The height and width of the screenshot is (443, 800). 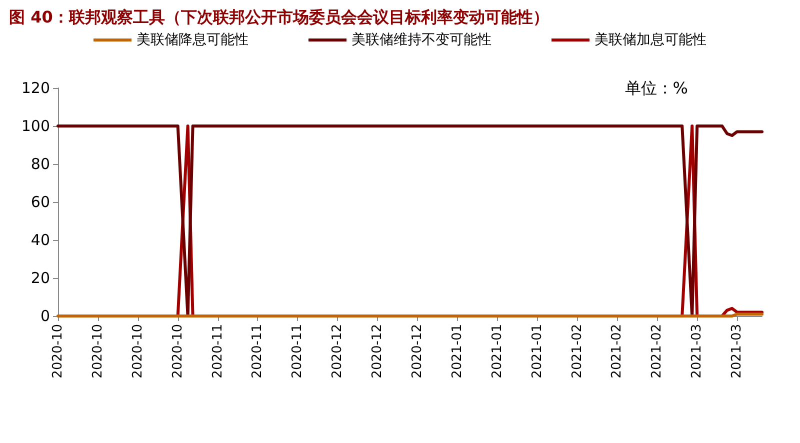 What do you see at coordinates (279, 17) in the screenshot?
I see `chart-title: 图 40：联邦观察工具（下次联邦公开市场委员会会议目标利率变动可能性）` at bounding box center [279, 17].